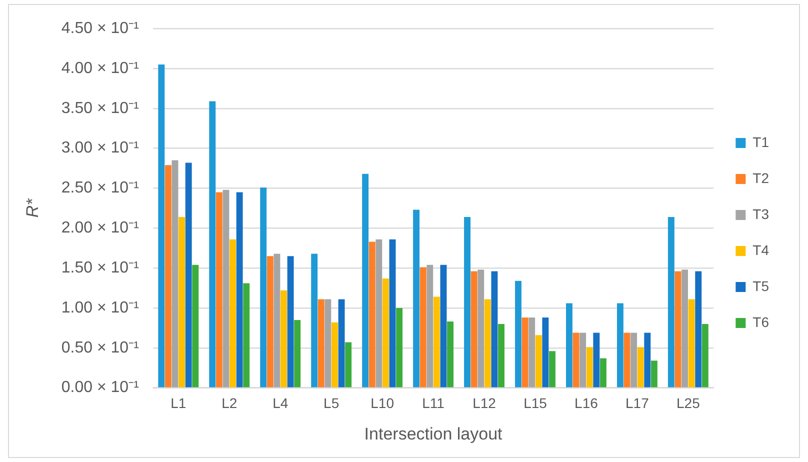  Describe the element at coordinates (382, 403) in the screenshot. I see `x-tick-label: L10` at that location.